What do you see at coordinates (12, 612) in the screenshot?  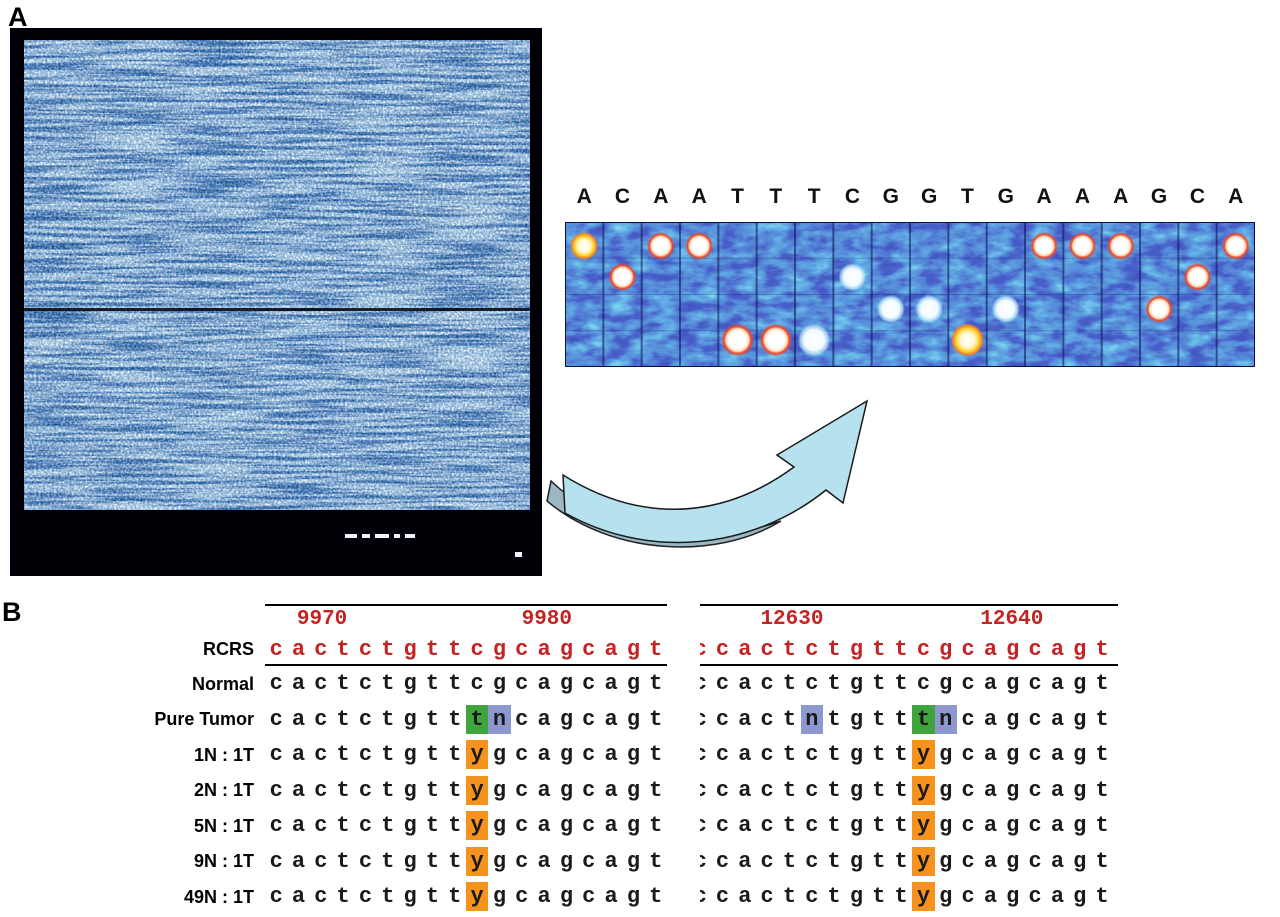 I see `panel-b-label: B` at bounding box center [12, 612].